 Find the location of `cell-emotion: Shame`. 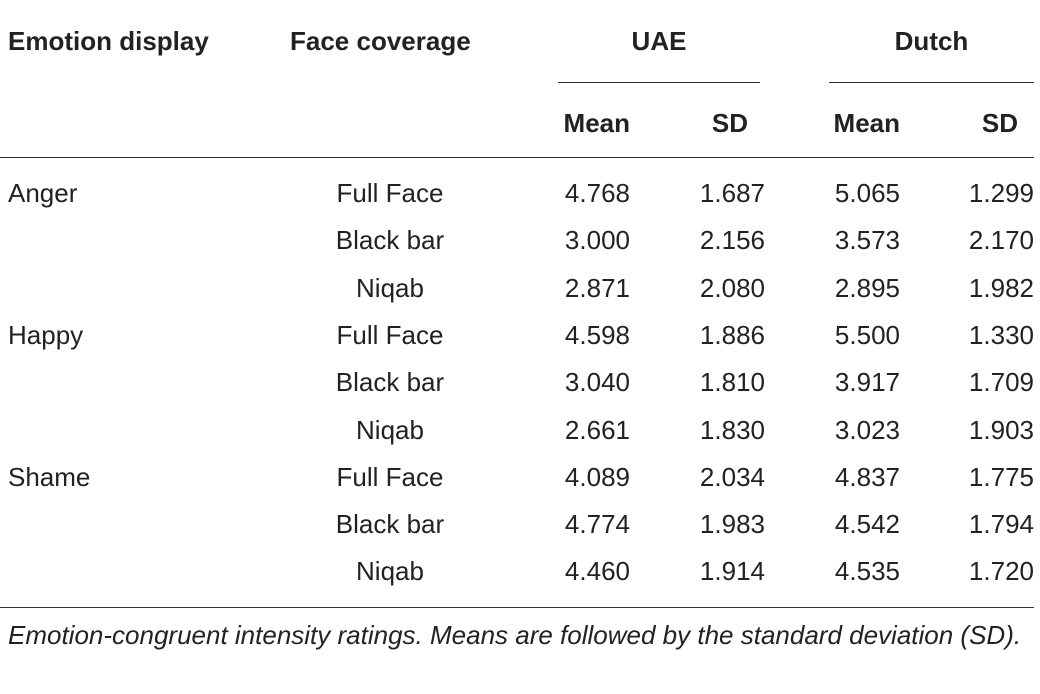

cell-emotion: Shame is located at coordinates (49, 477).